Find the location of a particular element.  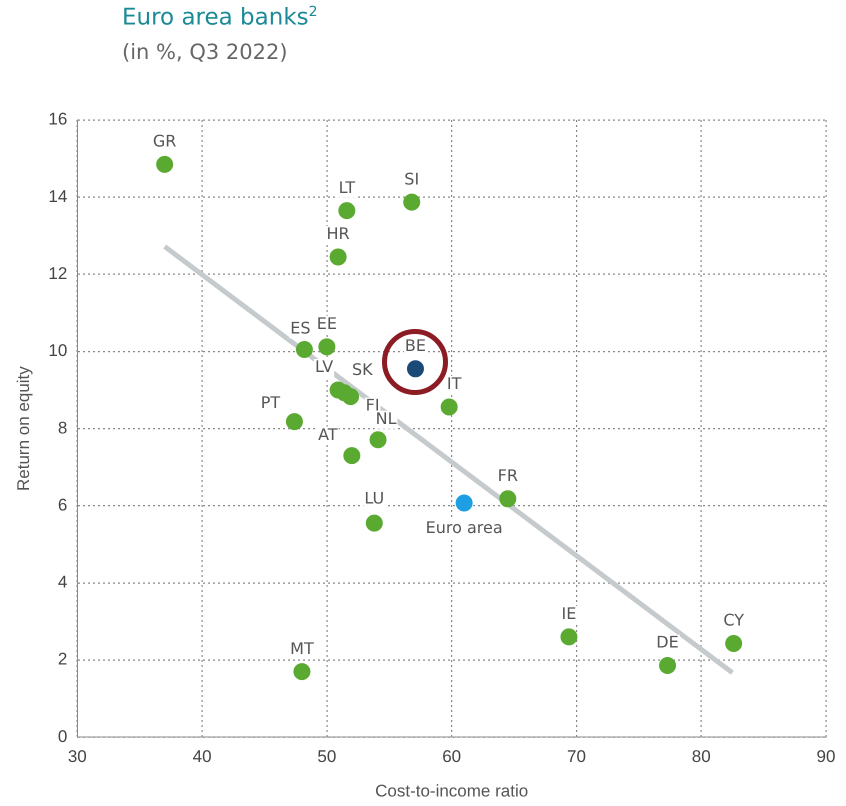

y-axis-title: Return on equity is located at coordinates (23, 428).